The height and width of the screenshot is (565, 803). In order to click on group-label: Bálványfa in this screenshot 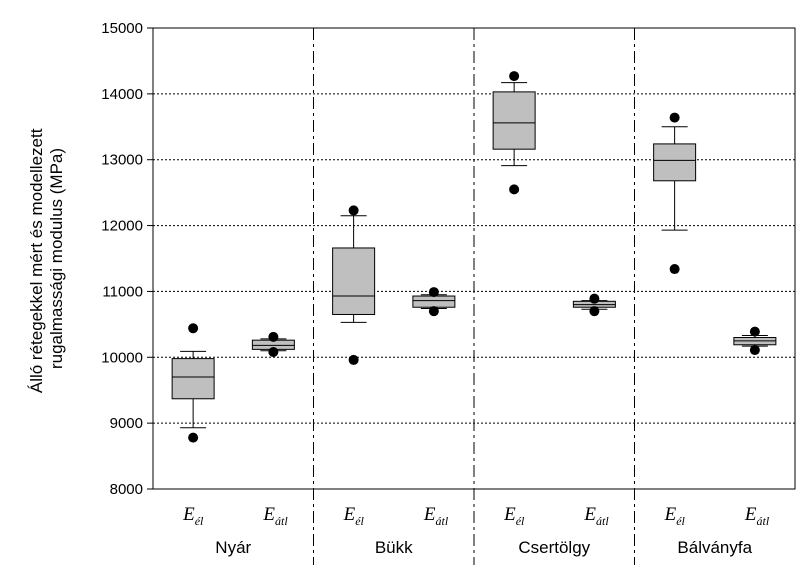, I will do `click(714, 547)`.